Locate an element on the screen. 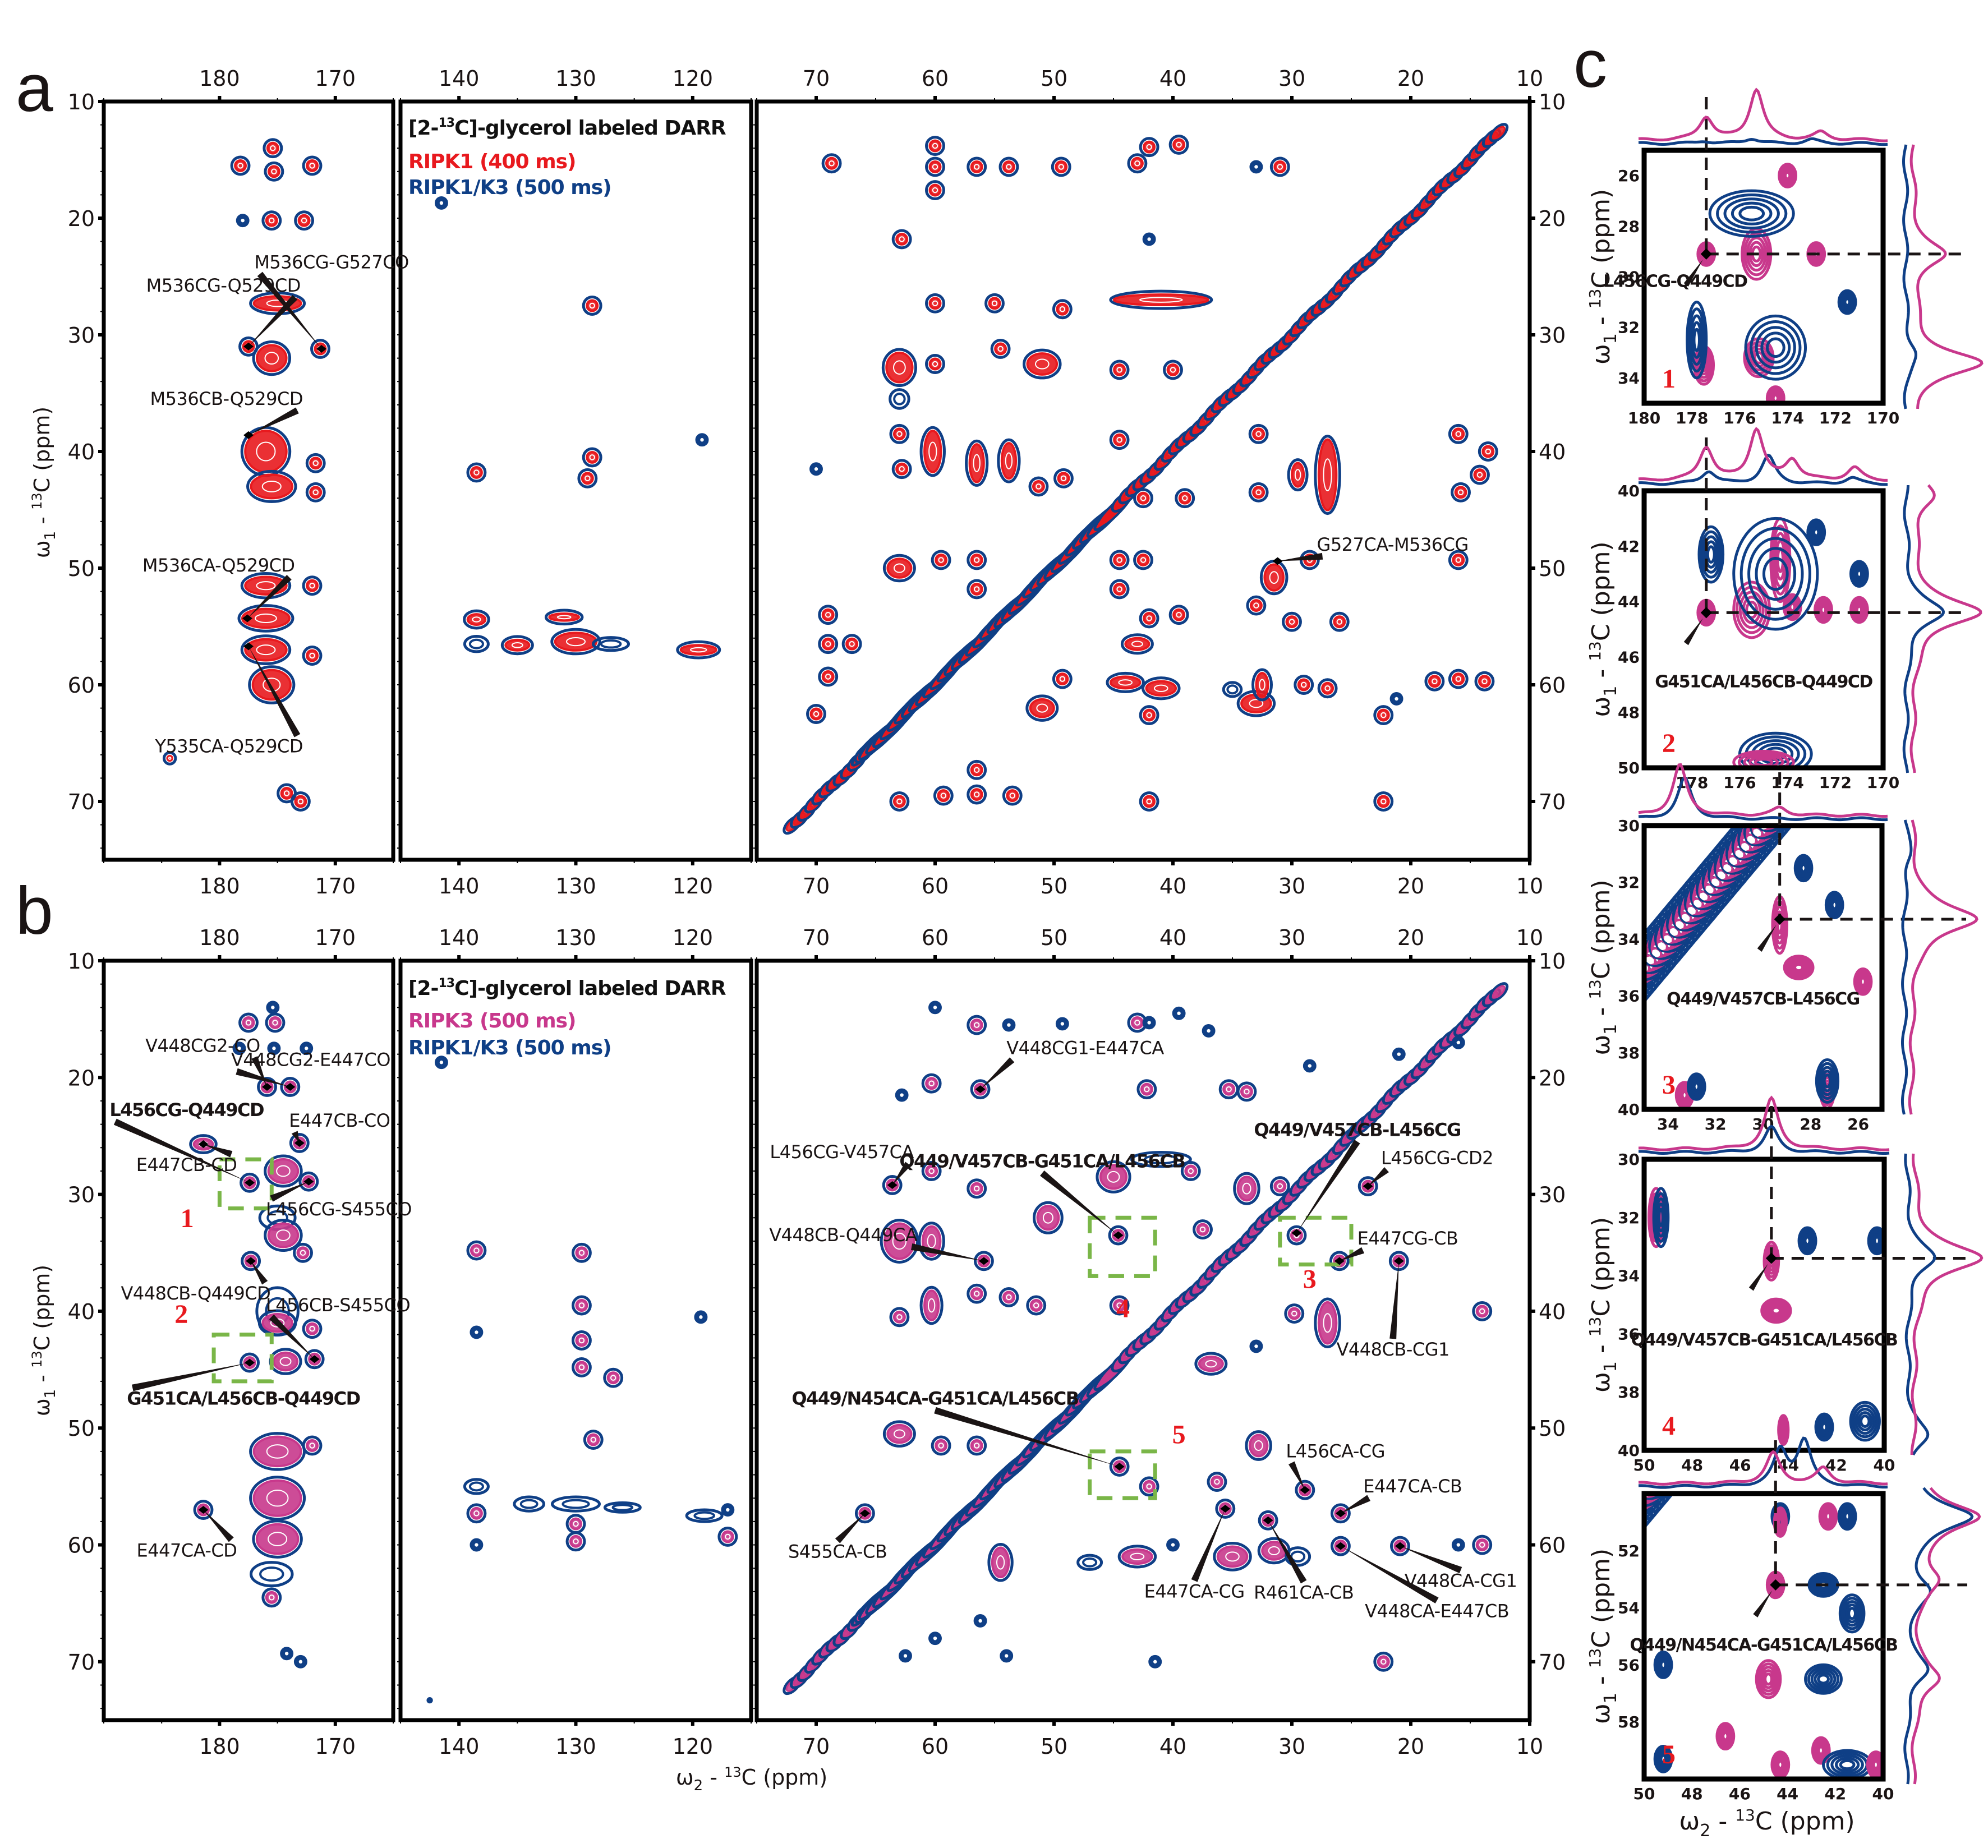 This screenshot has height=1848, width=1988. annotation-label: V448CA-E447CB is located at coordinates (1437, 1611).